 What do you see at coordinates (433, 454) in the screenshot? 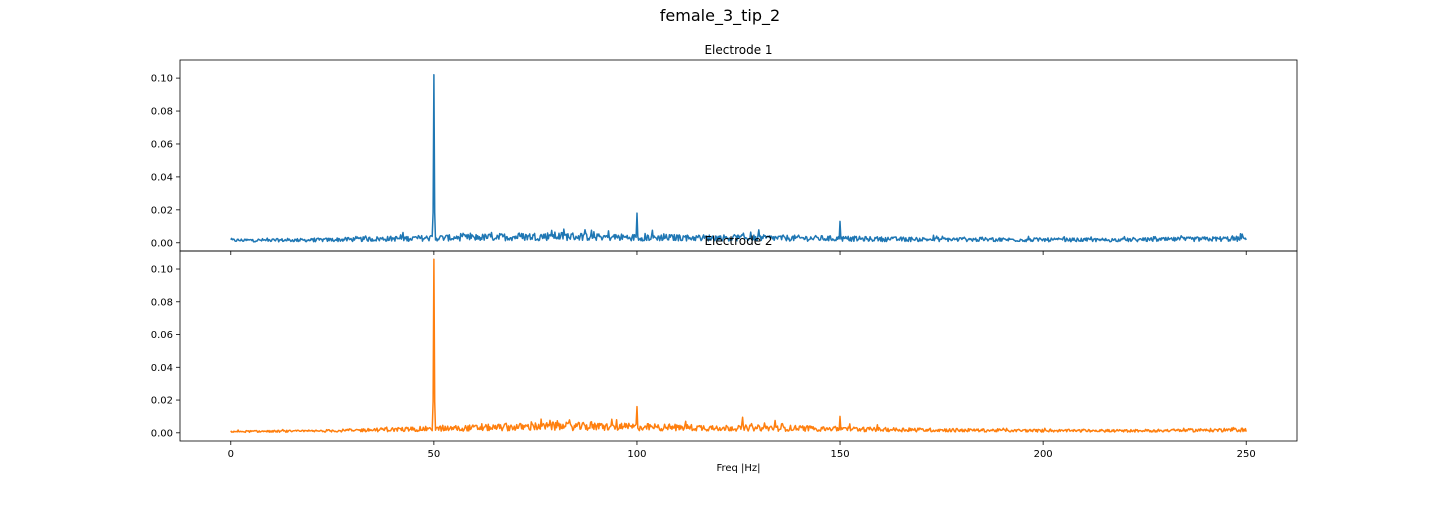
I see `x-tick-label: 50` at bounding box center [433, 454].